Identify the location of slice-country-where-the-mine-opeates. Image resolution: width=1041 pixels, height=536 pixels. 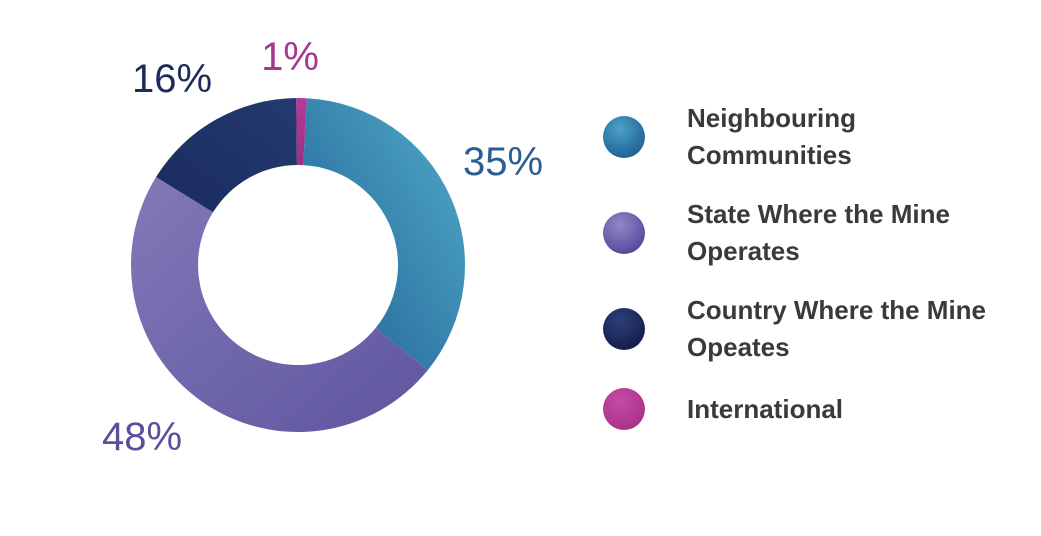
(226, 155).